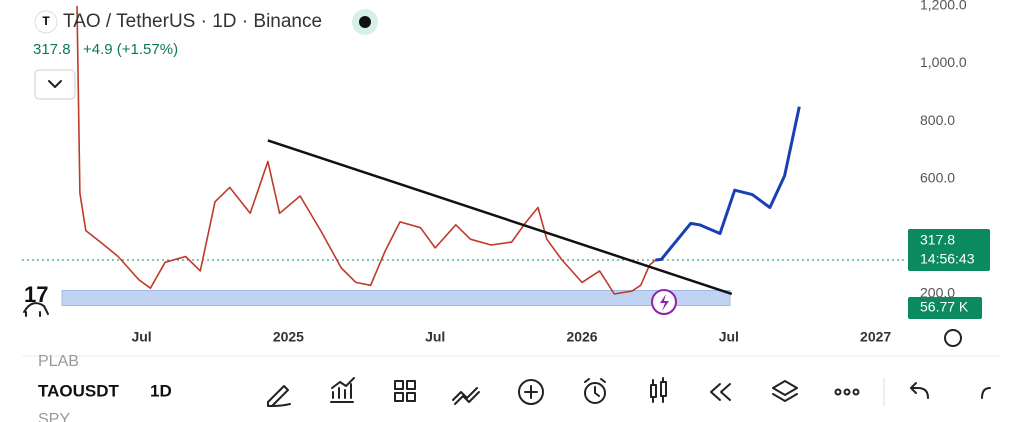 This screenshot has width=1024, height=422. What do you see at coordinates (52, 49) in the screenshot?
I see `header-price: 317.8` at bounding box center [52, 49].